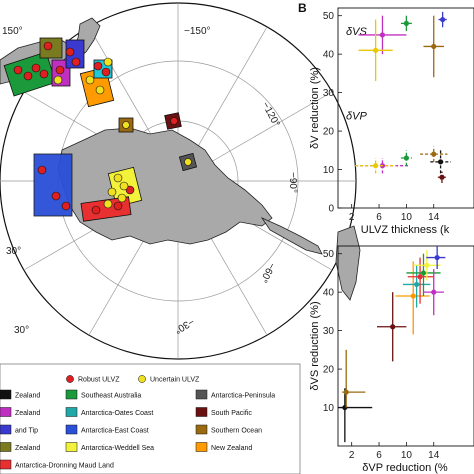 The image size is (474, 474). What do you see at coordinates (115, 431) in the screenshot?
I see `legend-label: Antarctica-East Coast` at bounding box center [115, 431].